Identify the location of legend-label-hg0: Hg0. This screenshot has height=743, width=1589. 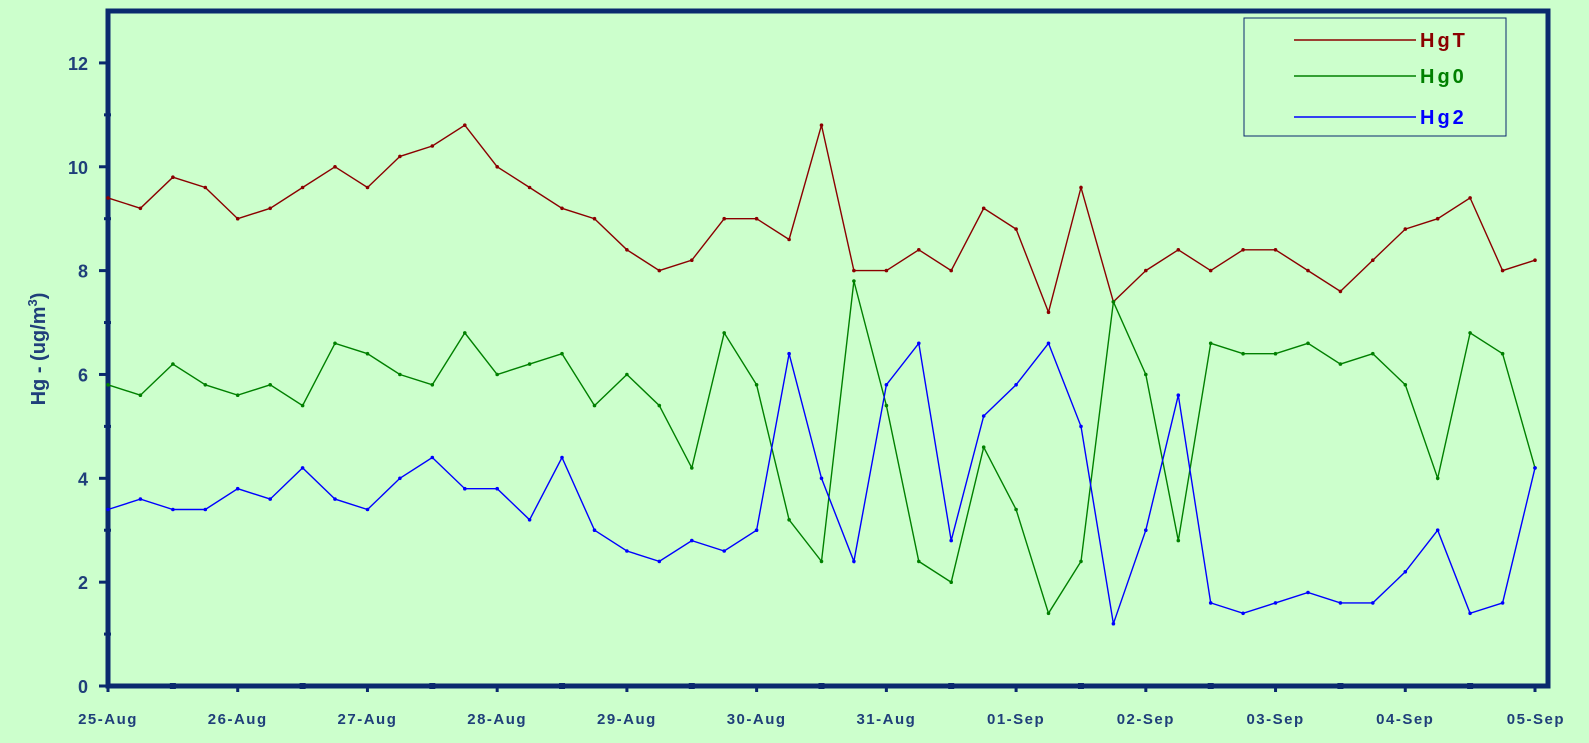
(1443, 77).